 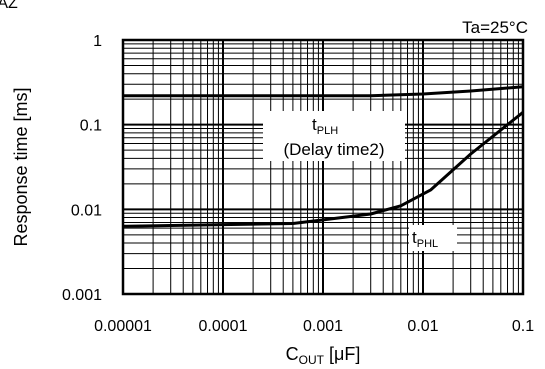 I want to click on tphl-label-bg, so click(x=433, y=238).